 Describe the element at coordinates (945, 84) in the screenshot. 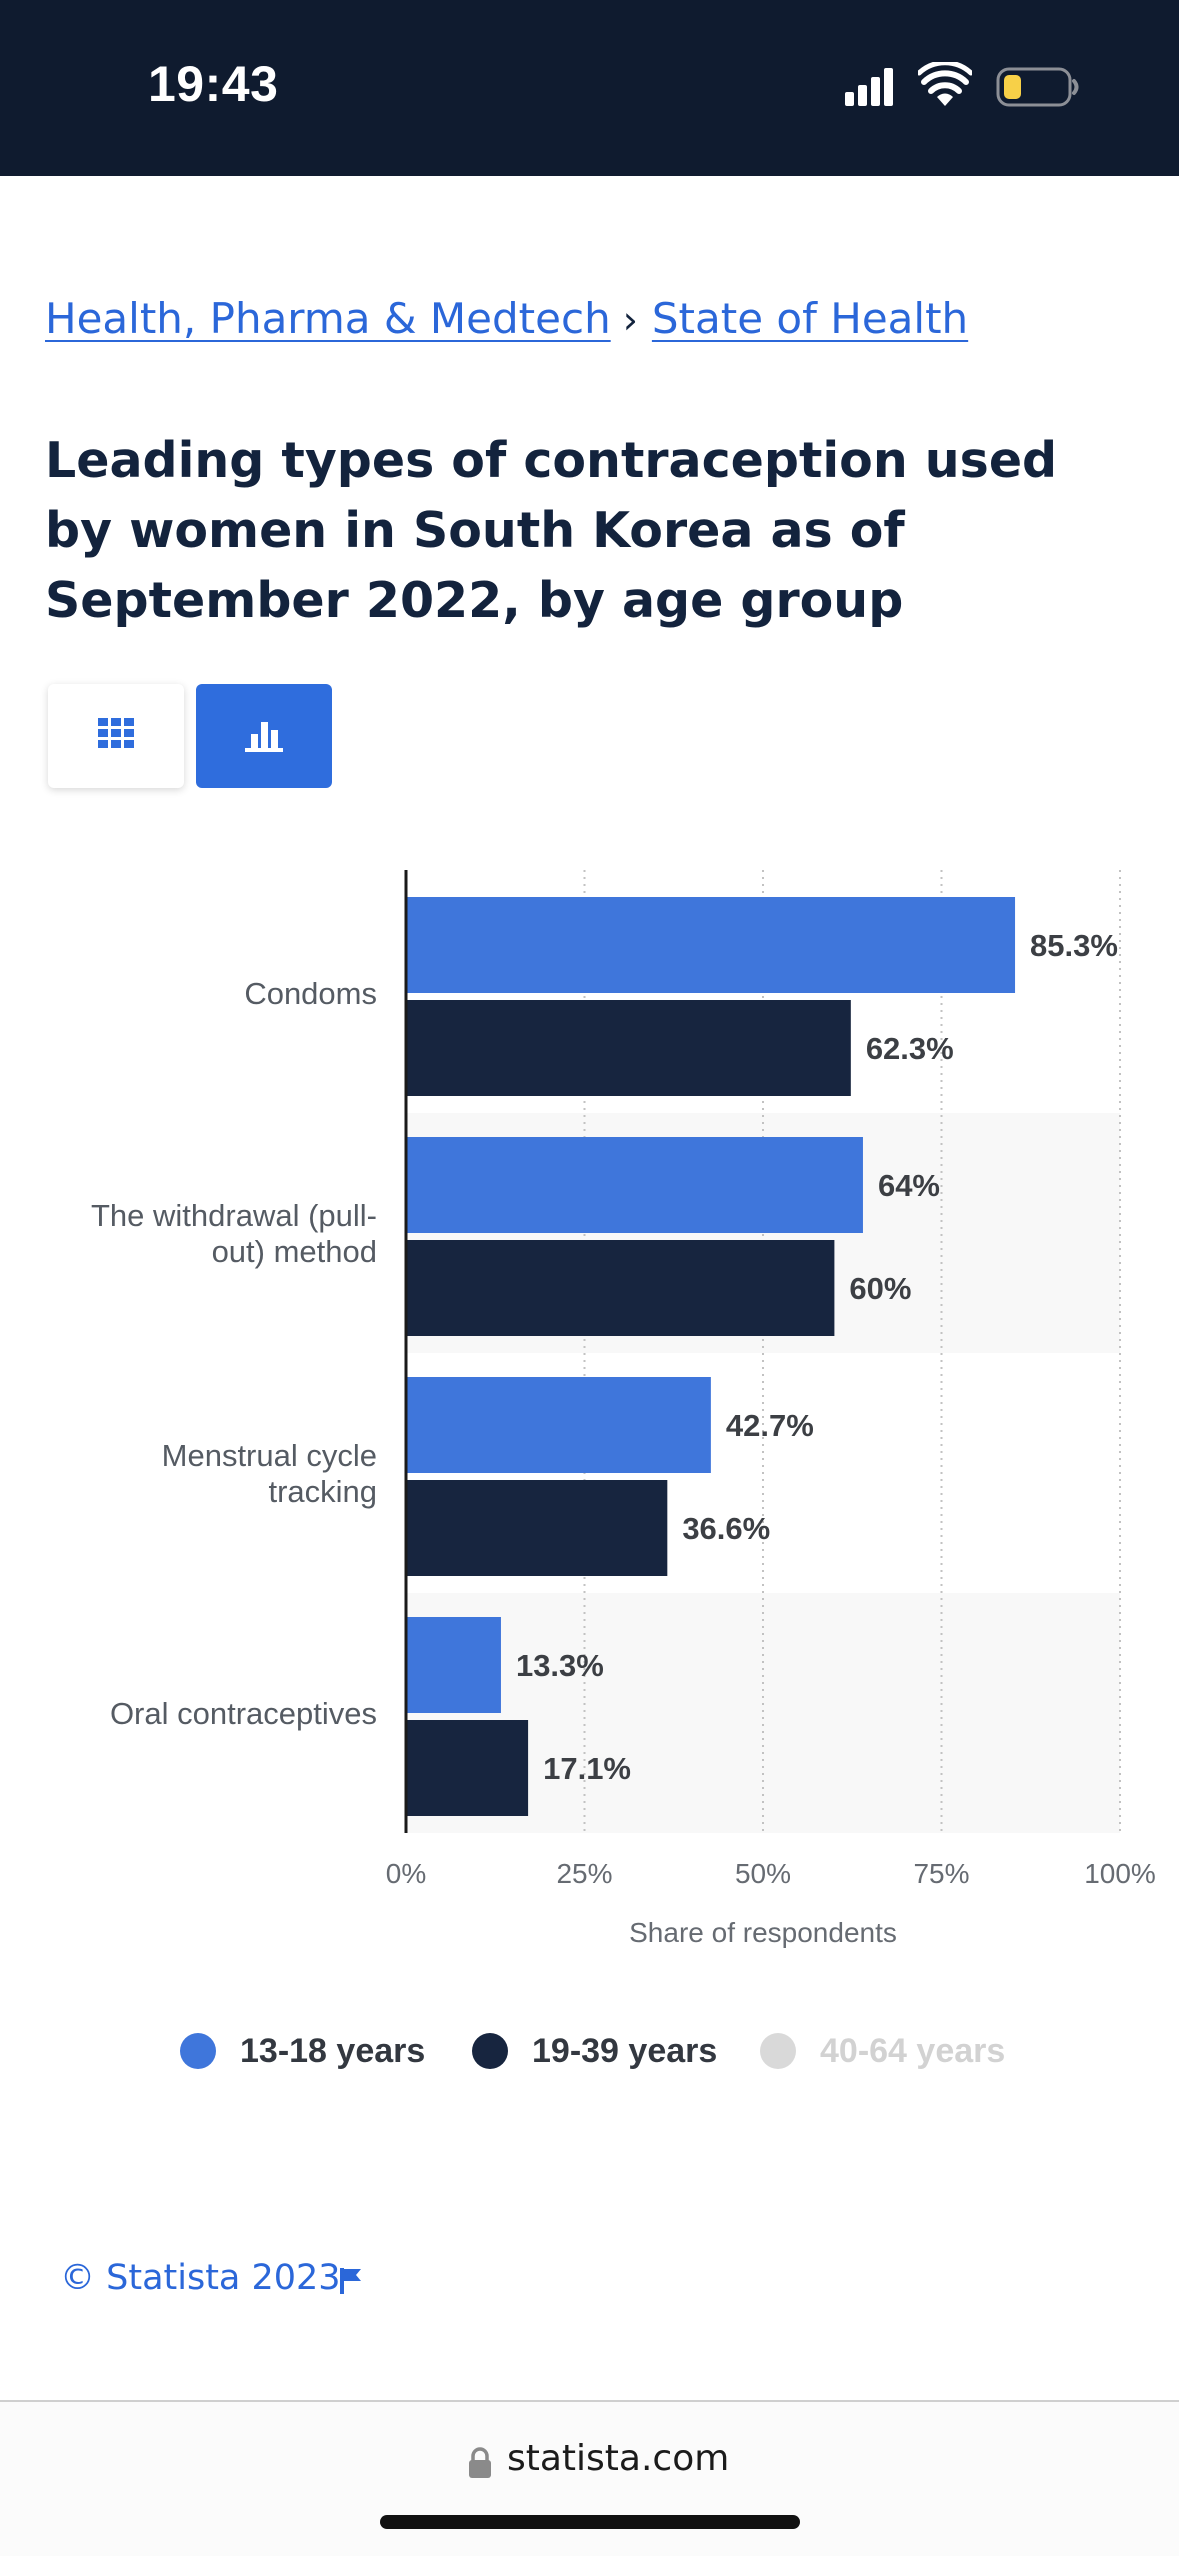

I see `wifi-icon` at that location.